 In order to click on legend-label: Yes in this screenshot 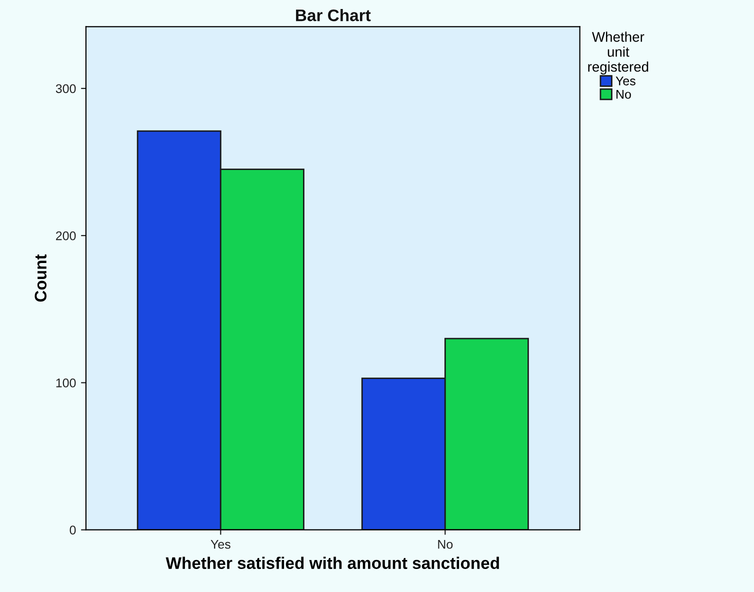, I will do `click(626, 81)`.